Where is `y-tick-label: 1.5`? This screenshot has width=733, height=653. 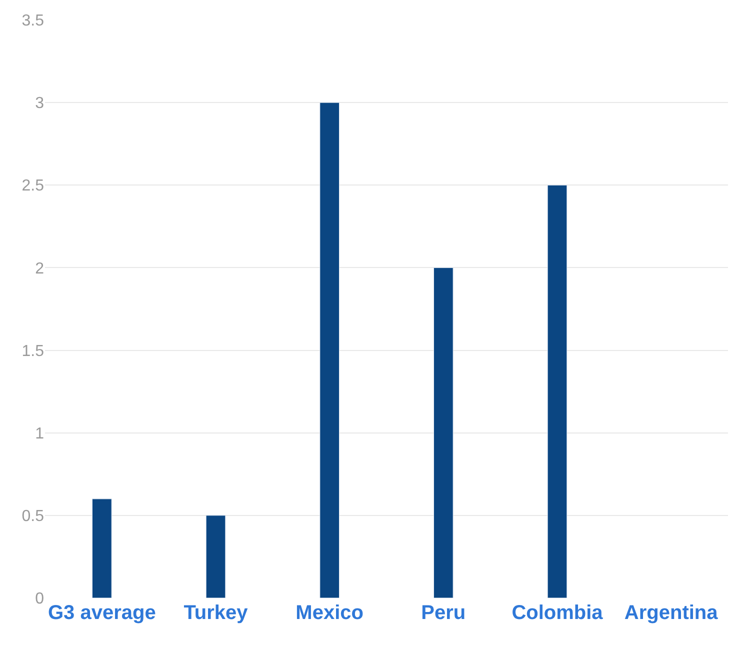
y-tick-label: 1.5 is located at coordinates (33, 351).